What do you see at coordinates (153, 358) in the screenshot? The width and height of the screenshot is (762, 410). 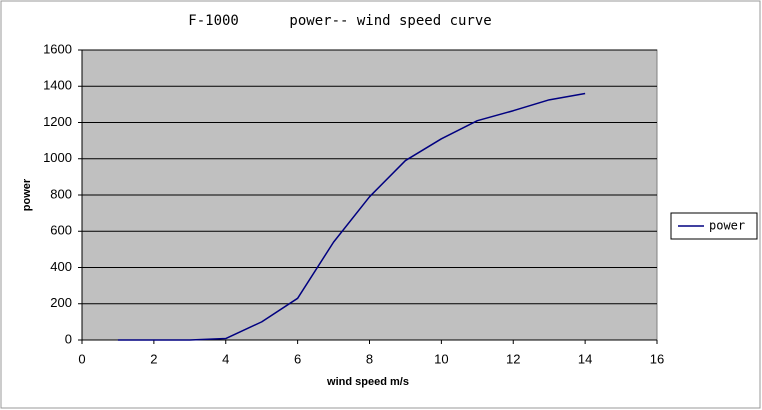 I see `x-tick-label: 2` at bounding box center [153, 358].